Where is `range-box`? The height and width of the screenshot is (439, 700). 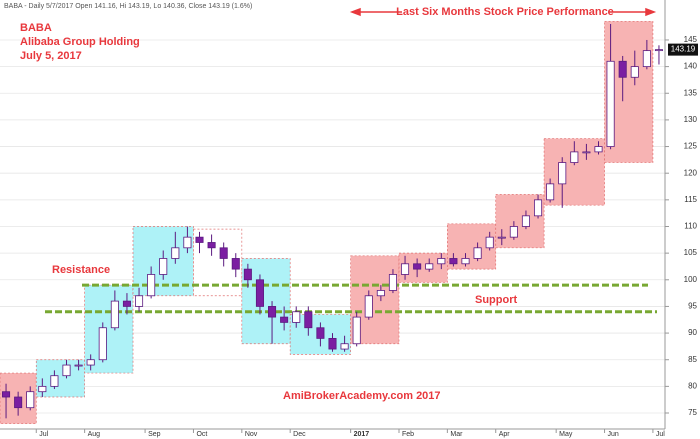 range-box is located at coordinates (109, 329).